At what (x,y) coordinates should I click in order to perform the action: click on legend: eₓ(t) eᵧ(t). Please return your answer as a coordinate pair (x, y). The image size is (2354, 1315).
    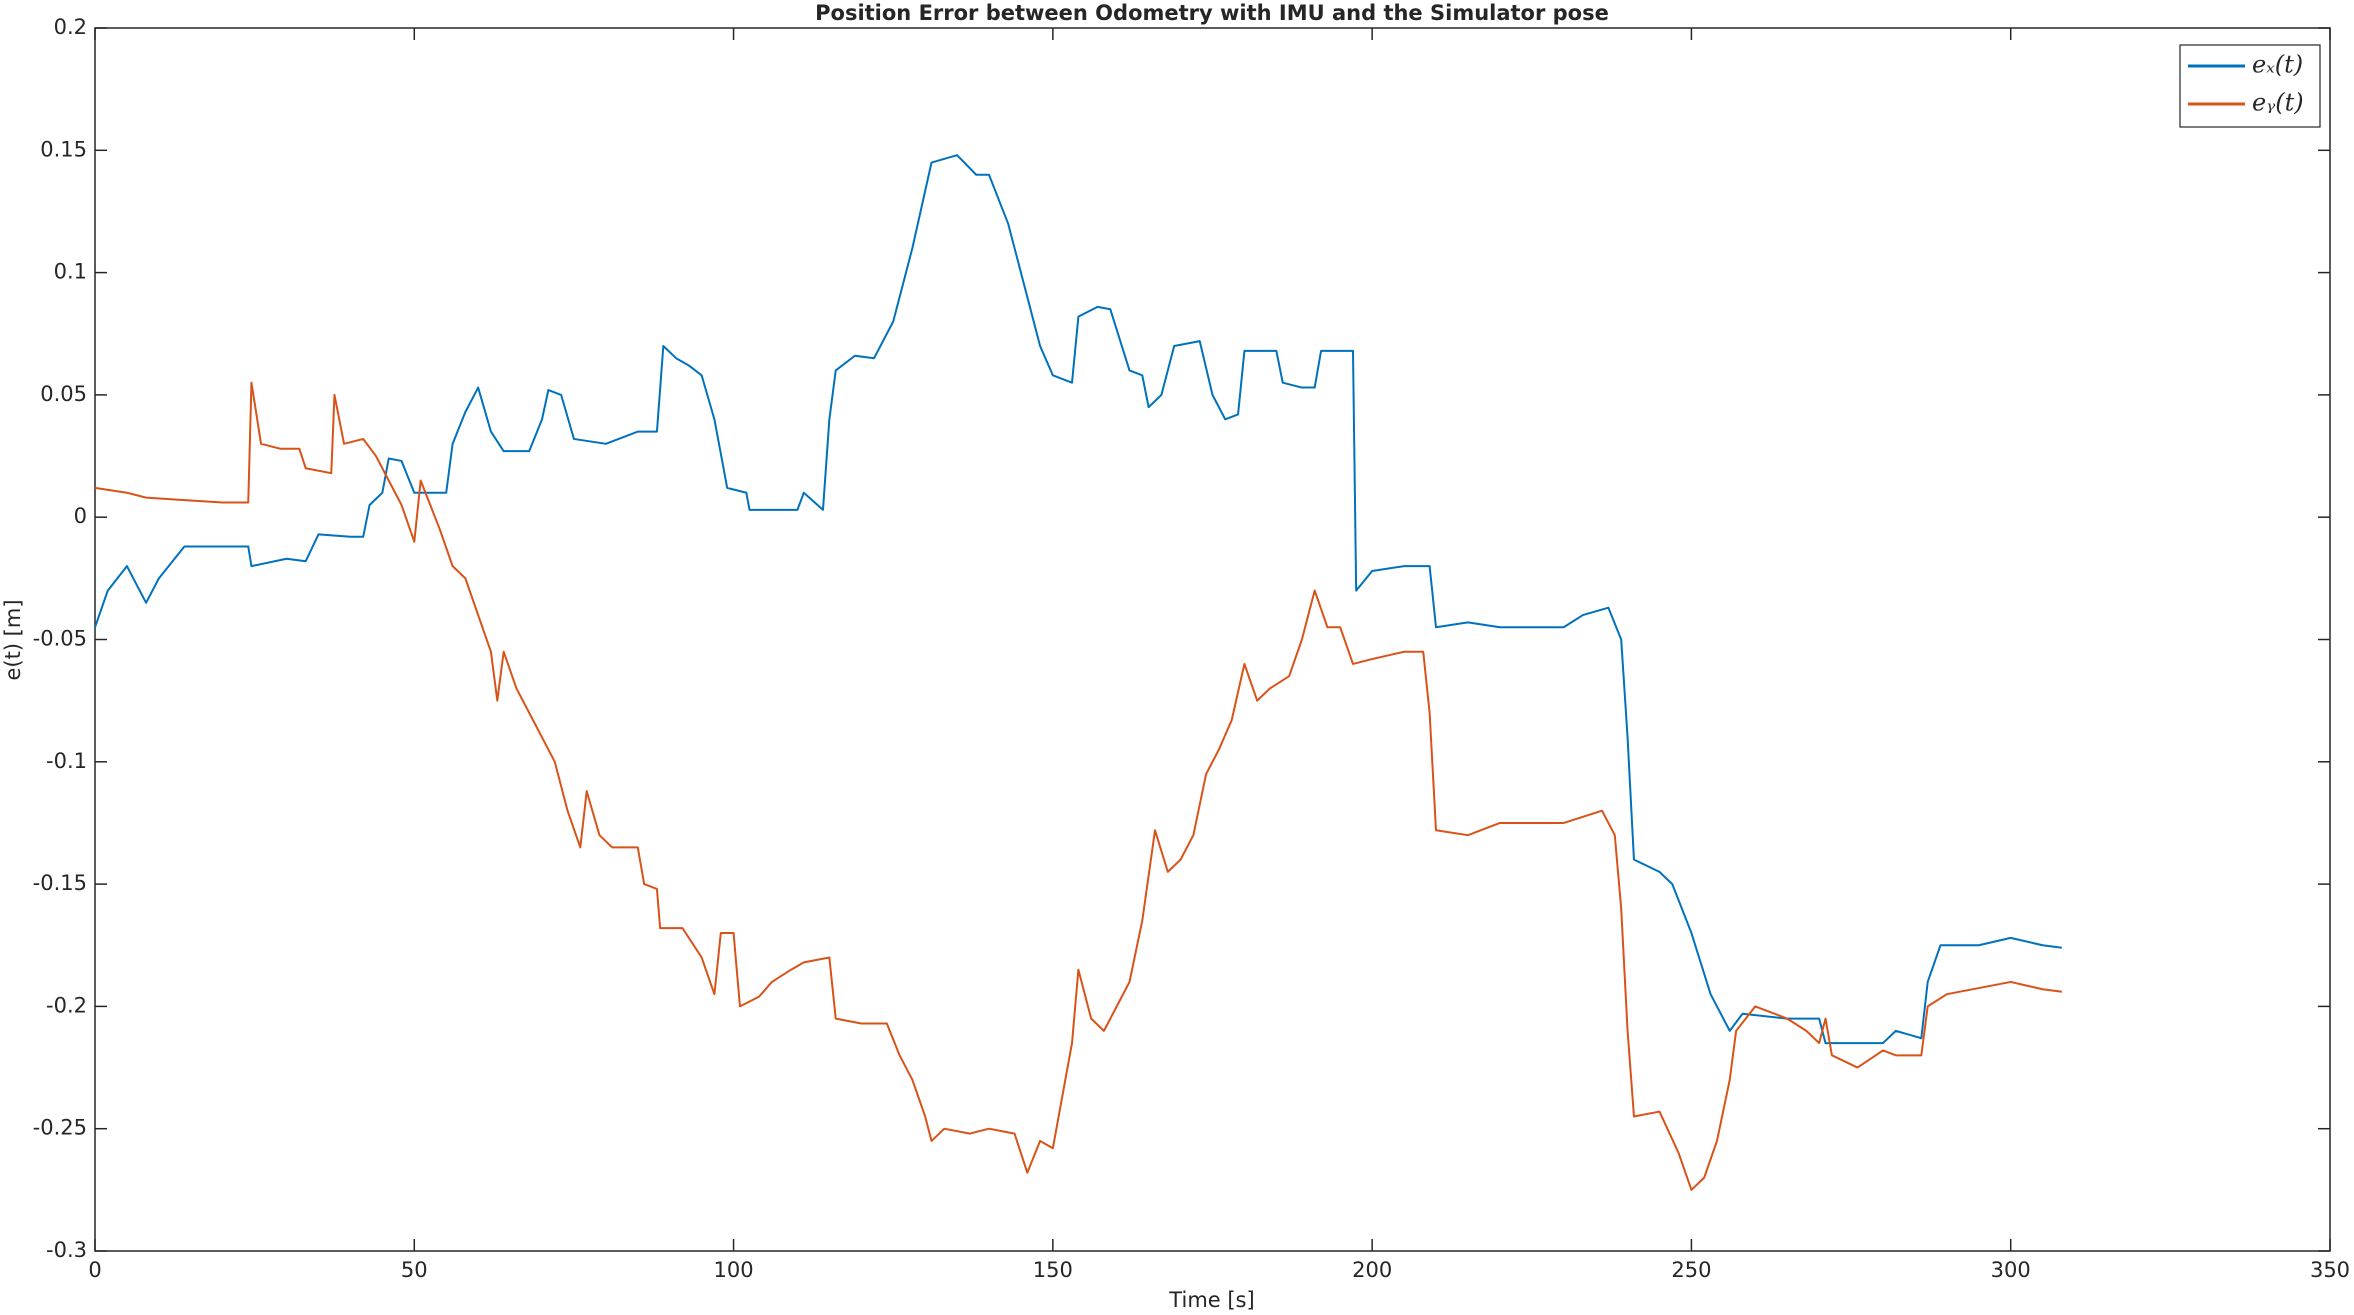
    Looking at the image, I should click on (2250, 86).